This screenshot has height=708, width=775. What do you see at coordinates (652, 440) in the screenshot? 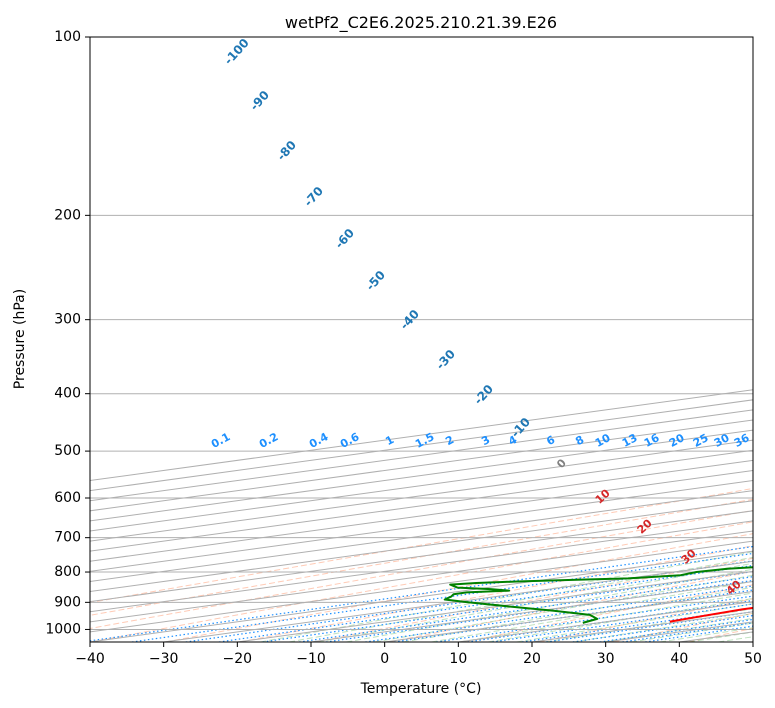
I see `mixing-ratio-label: 16` at bounding box center [652, 440].